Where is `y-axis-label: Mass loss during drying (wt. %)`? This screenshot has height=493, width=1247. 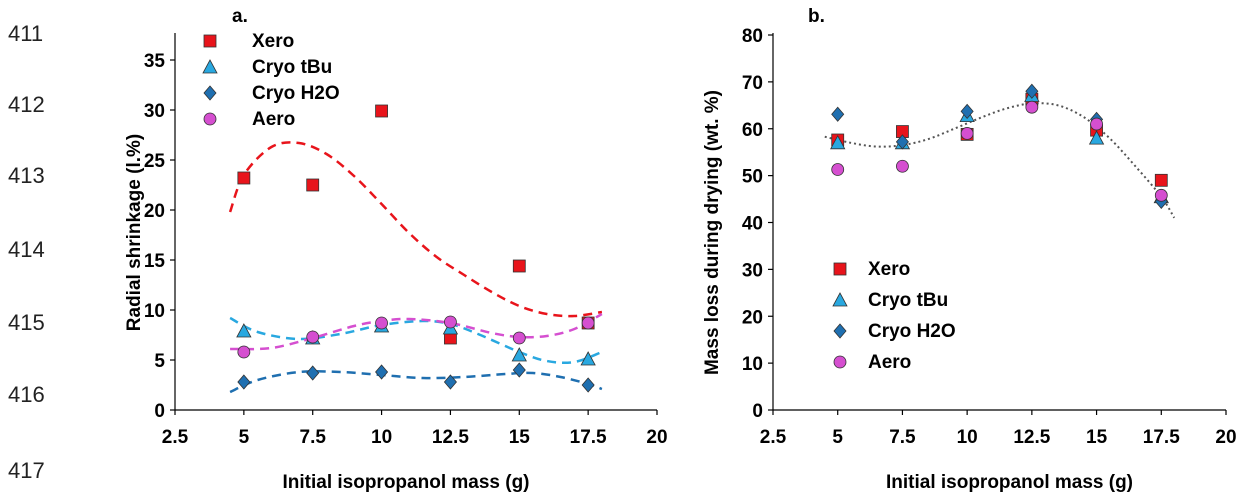
y-axis-label: Mass loss during drying (wt. %) is located at coordinates (712, 232).